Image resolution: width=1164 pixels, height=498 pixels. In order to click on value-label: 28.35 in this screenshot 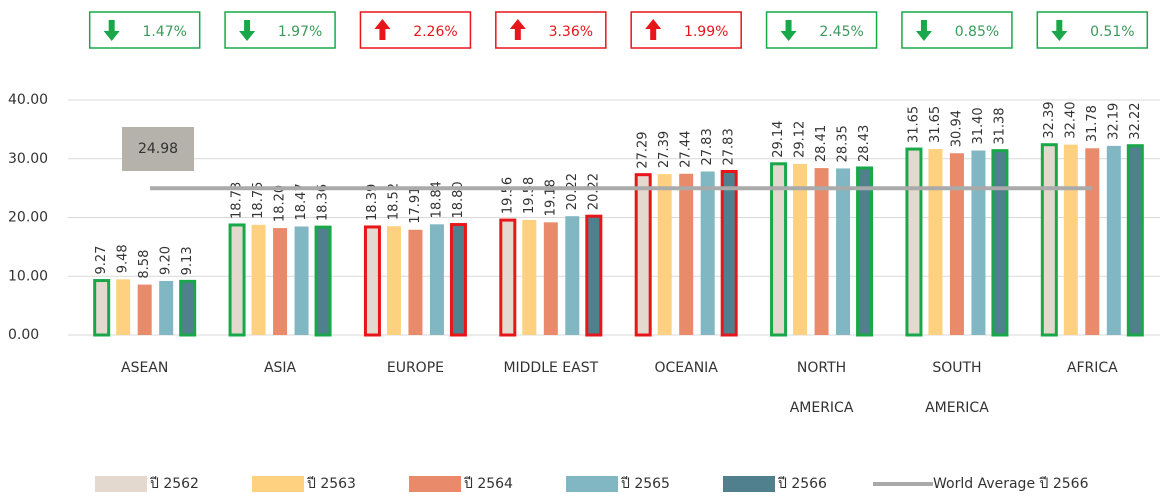, I will do `click(843, 143)`.